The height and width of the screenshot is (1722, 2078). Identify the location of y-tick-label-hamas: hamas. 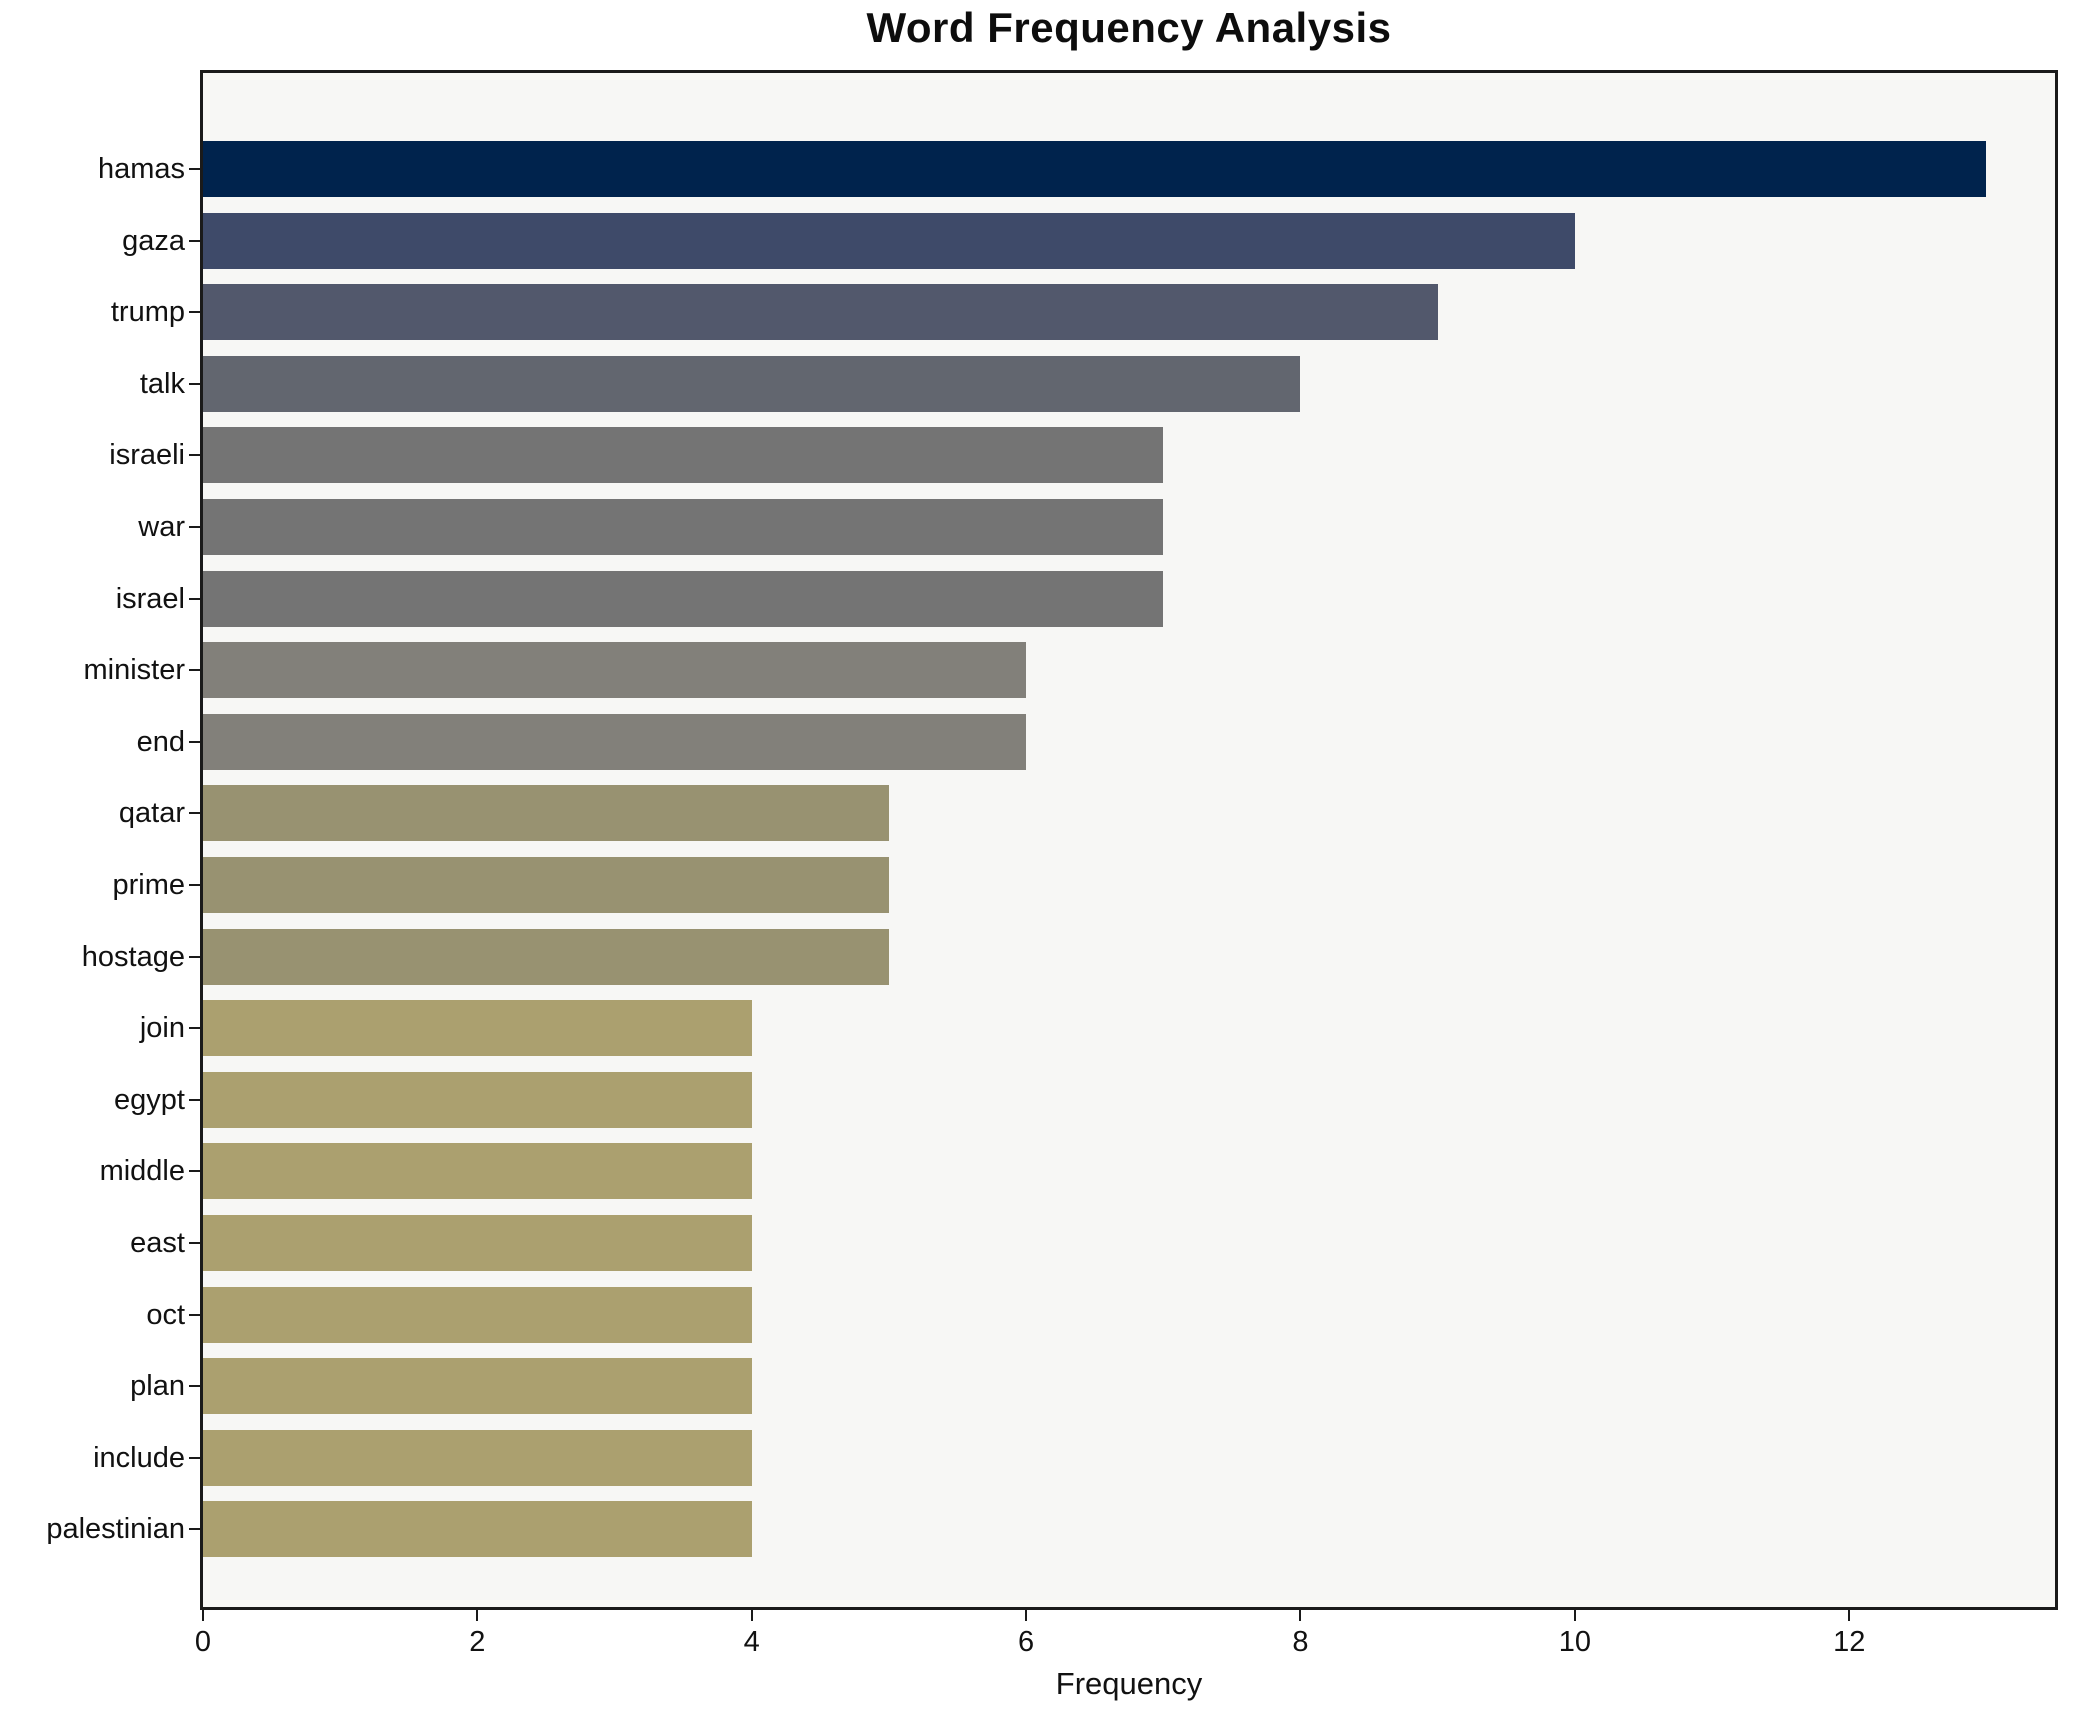
(141, 169).